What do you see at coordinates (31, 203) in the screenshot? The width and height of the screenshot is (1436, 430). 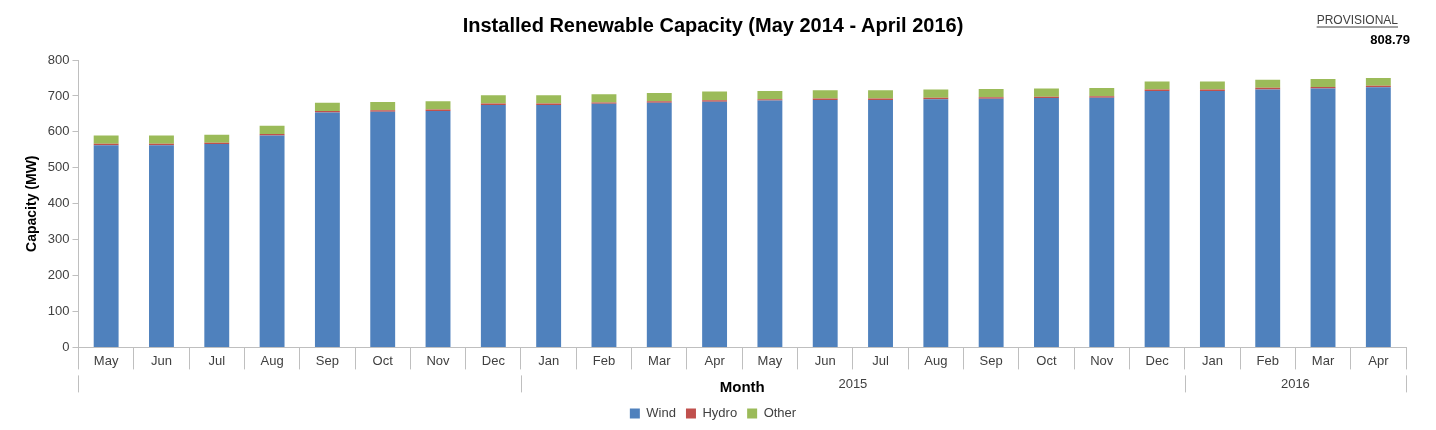 I see `y-axis-title: Capacity (MW)` at bounding box center [31, 203].